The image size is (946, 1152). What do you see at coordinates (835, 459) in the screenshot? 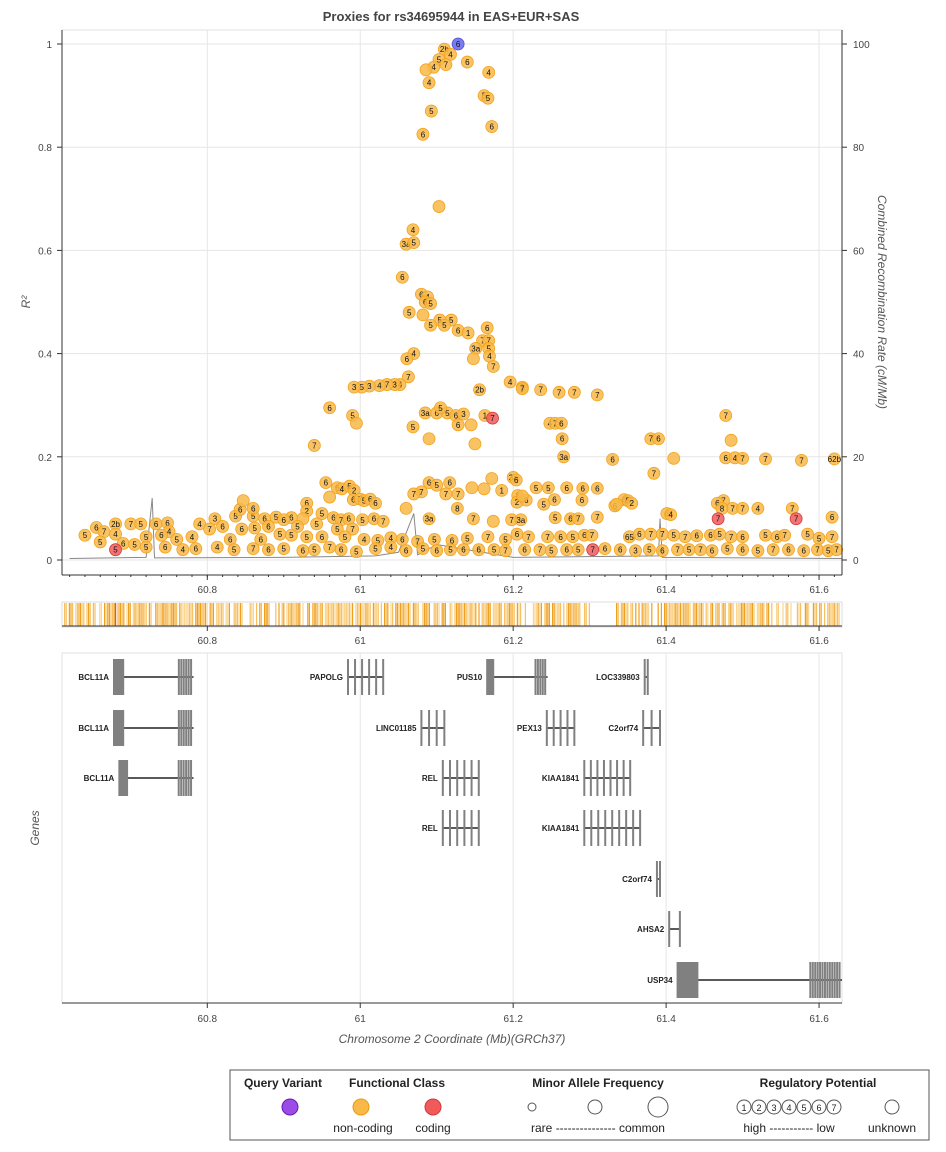
I see `proxy-point-label: 62b` at bounding box center [835, 459].